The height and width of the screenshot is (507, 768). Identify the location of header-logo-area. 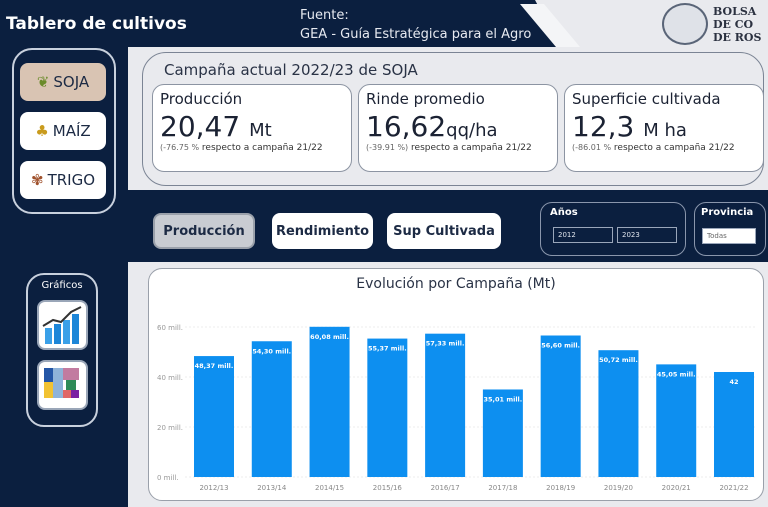
(651, 23).